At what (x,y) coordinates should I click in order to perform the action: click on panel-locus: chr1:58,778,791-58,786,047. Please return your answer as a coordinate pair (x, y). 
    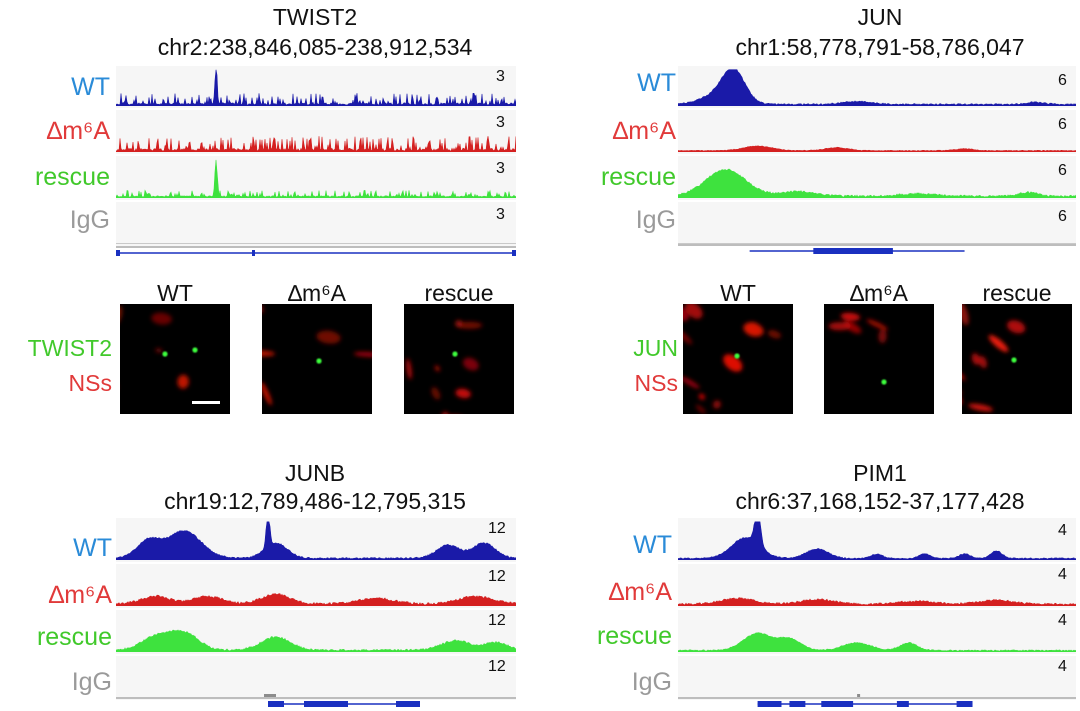
    Looking at the image, I should click on (880, 47).